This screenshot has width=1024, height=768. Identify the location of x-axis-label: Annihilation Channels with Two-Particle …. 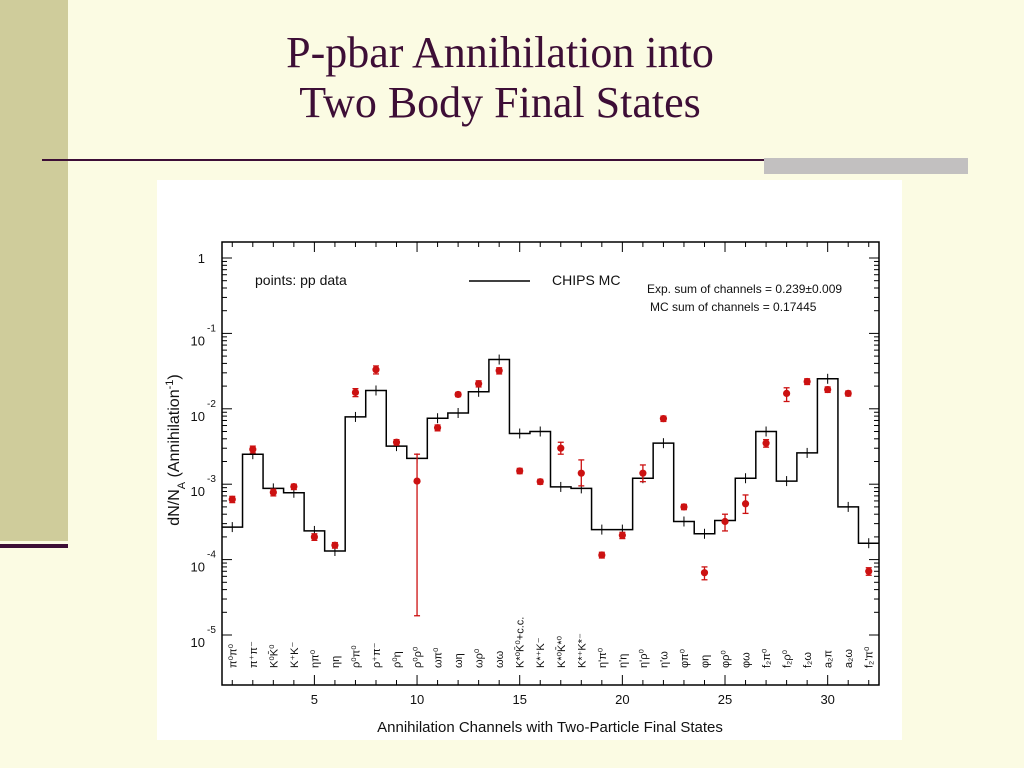
(550, 727).